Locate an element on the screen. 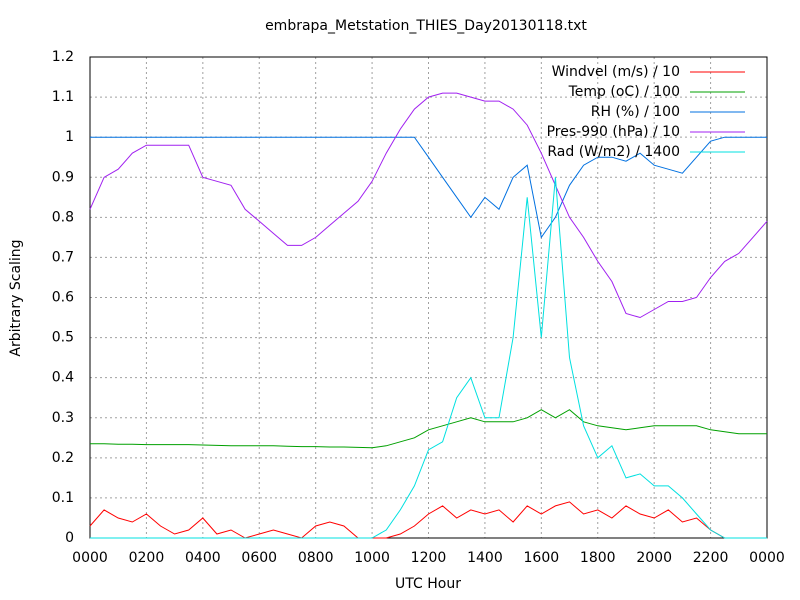  legend-label: RH (%) / 100 is located at coordinates (635, 112).